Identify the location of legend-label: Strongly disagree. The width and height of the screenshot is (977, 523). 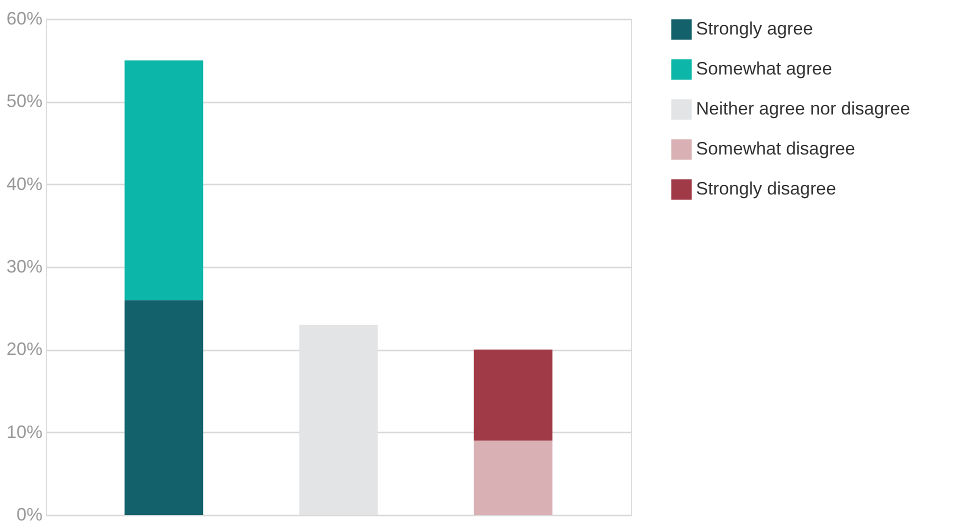
(766, 188).